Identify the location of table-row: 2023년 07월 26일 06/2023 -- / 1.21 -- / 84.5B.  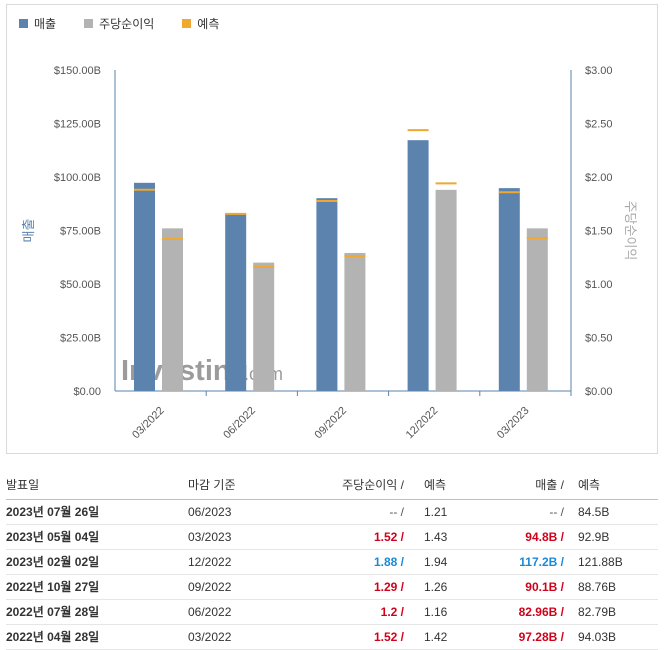
(332, 512).